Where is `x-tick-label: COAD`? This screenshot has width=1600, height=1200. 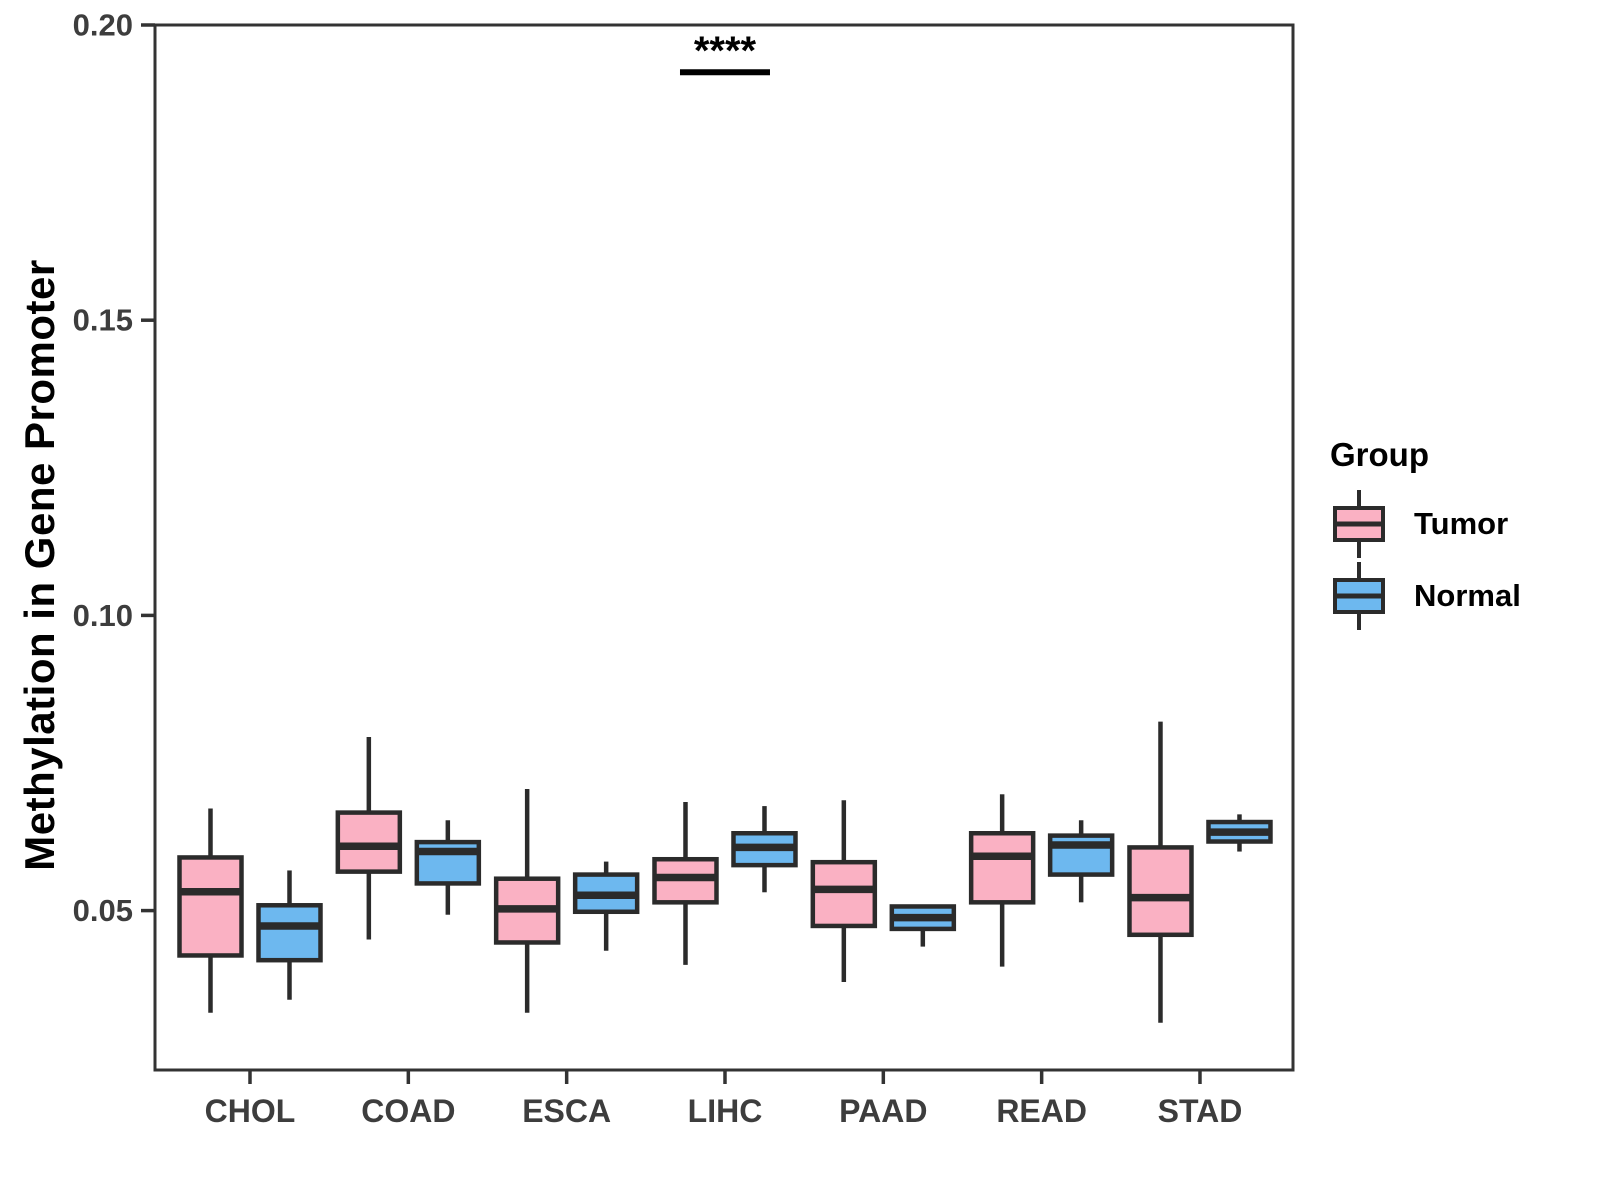 x-tick-label: COAD is located at coordinates (408, 1111).